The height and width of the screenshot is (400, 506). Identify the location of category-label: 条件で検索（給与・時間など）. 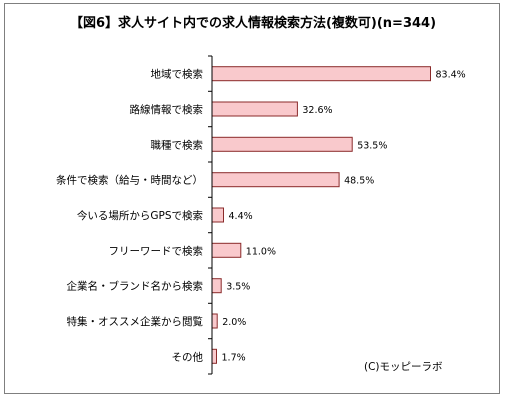
(129, 180).